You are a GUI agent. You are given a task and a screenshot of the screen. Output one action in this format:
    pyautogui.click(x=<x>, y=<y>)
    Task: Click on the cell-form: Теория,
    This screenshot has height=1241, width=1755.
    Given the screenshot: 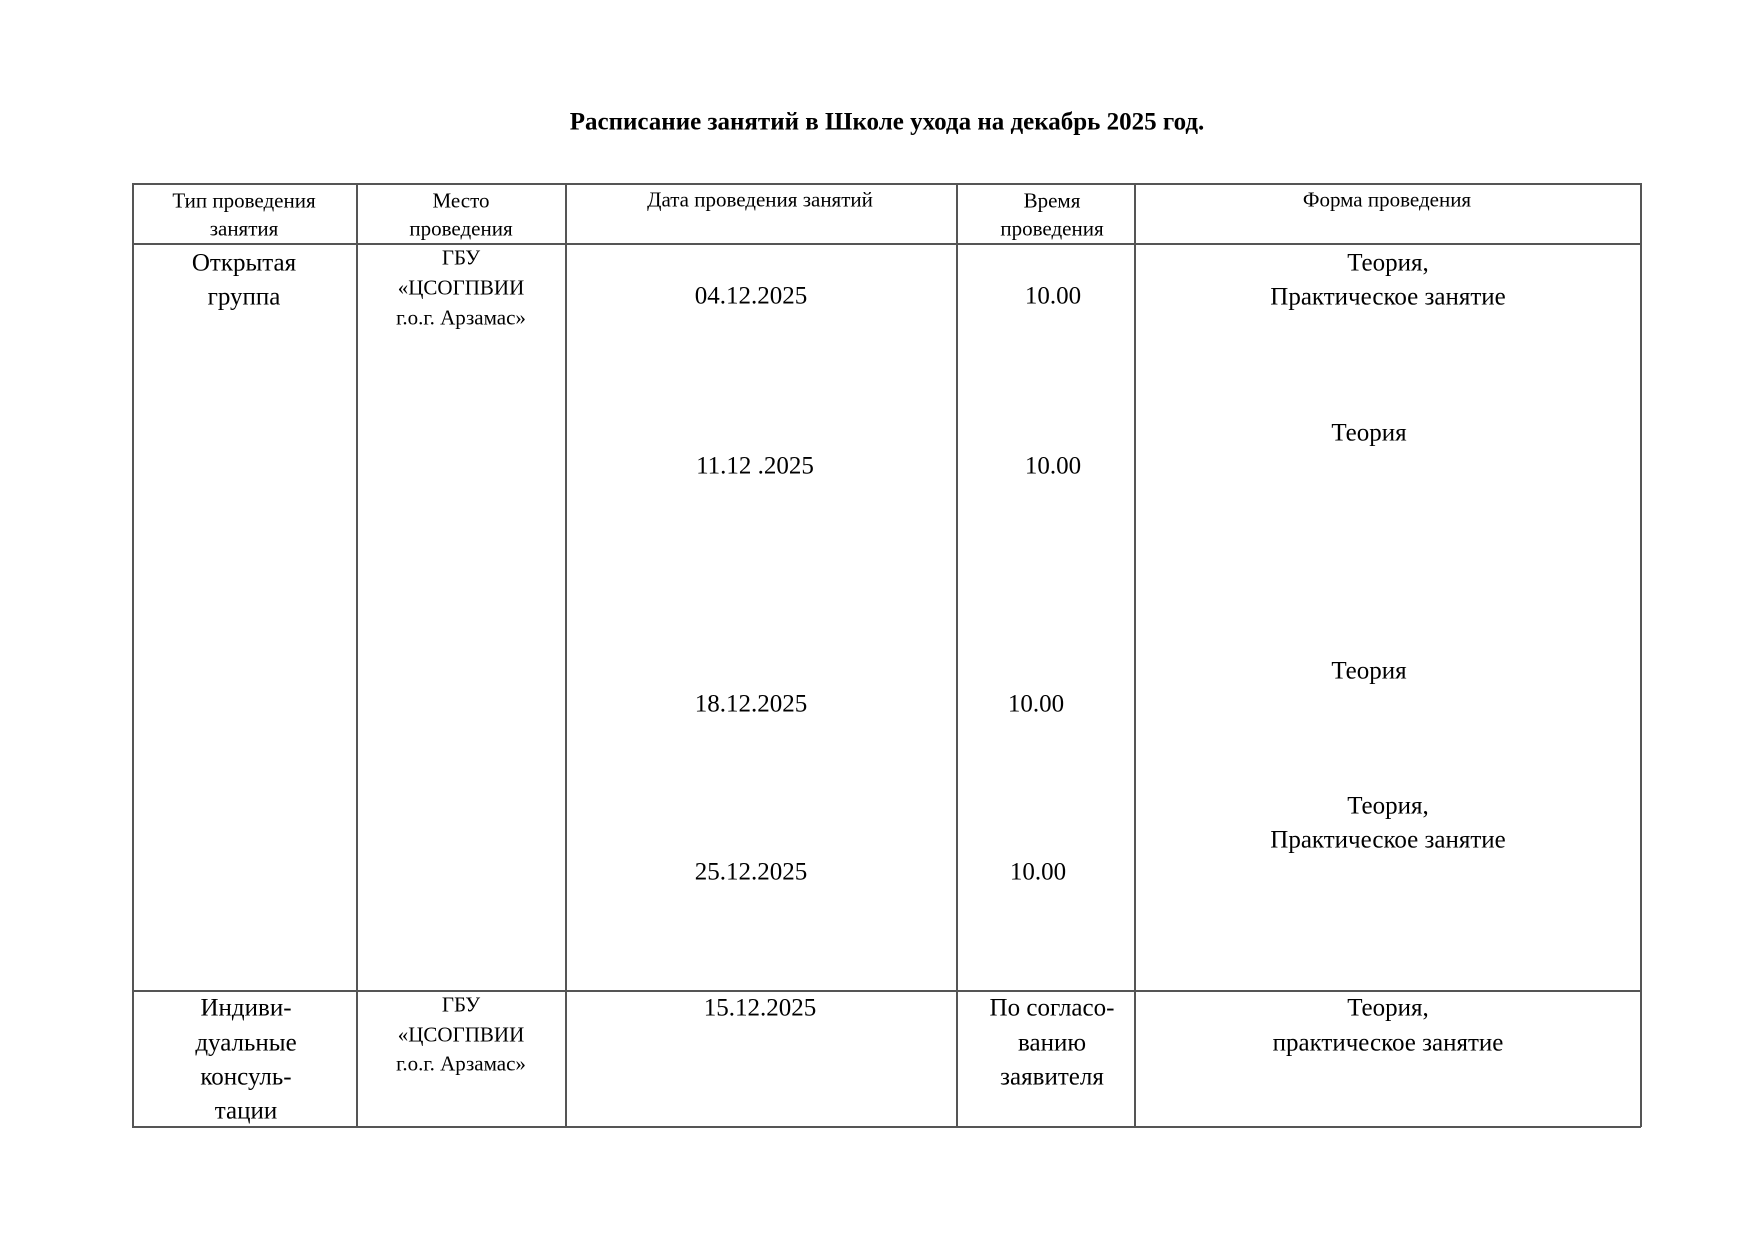 What is the action you would take?
    pyautogui.click(x=1388, y=1008)
    